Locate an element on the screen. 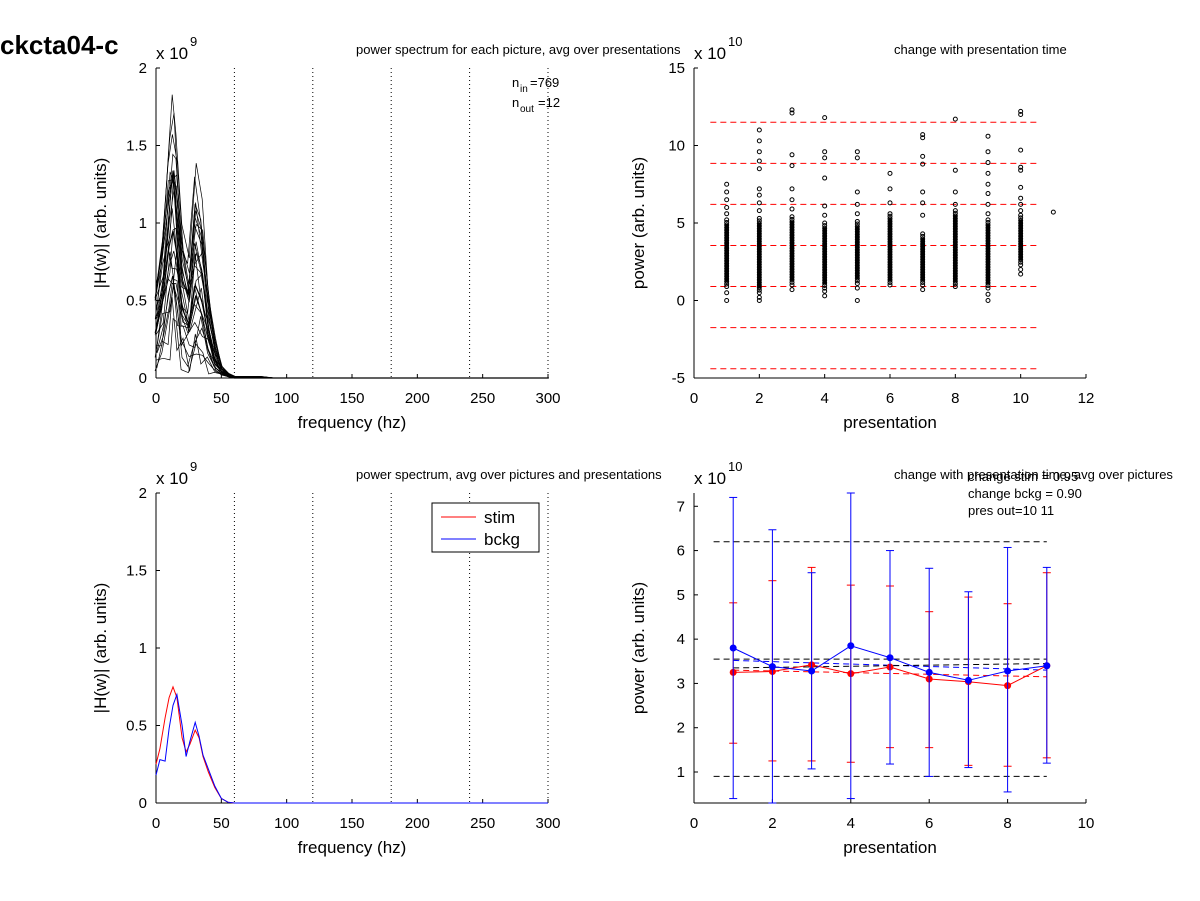  y-tick-label: 0 is located at coordinates (143, 378).